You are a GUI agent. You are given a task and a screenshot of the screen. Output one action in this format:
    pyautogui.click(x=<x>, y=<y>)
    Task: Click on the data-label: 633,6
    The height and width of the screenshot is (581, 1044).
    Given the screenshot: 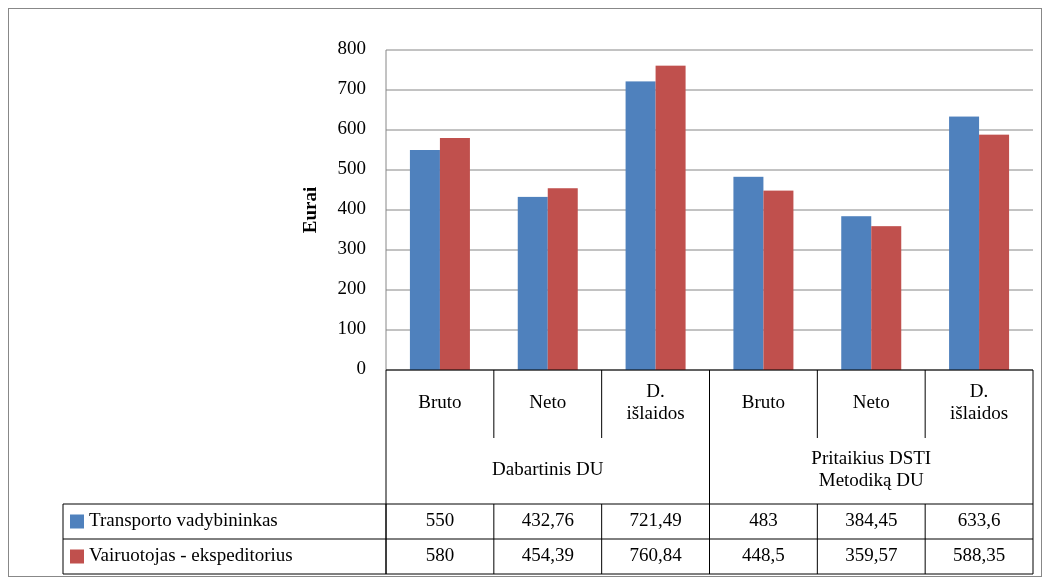 What is the action you would take?
    pyautogui.click(x=979, y=519)
    